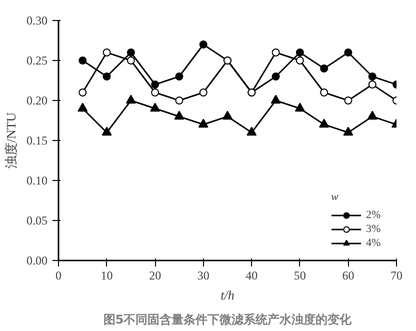  I want to click on x-tick-label: 20, so click(155, 275).